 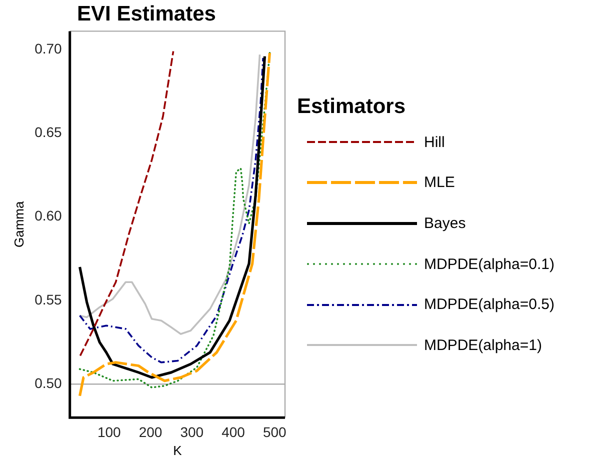 I want to click on y-axis-title: Gamma, so click(x=18, y=224).